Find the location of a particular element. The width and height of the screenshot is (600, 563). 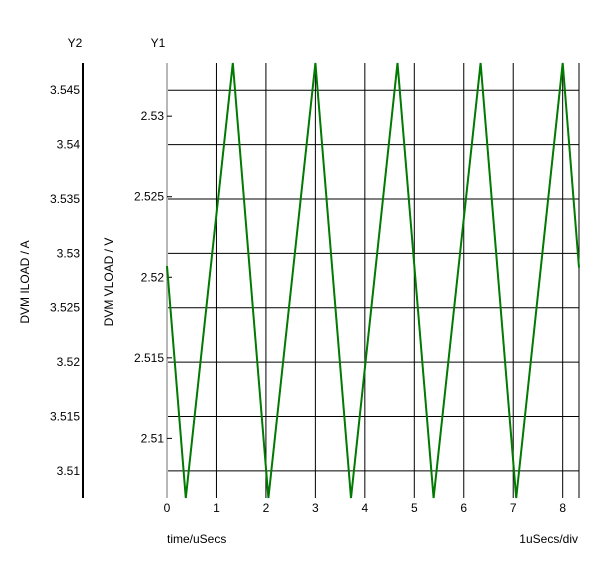

x-tick-label: 8 is located at coordinates (562, 508).